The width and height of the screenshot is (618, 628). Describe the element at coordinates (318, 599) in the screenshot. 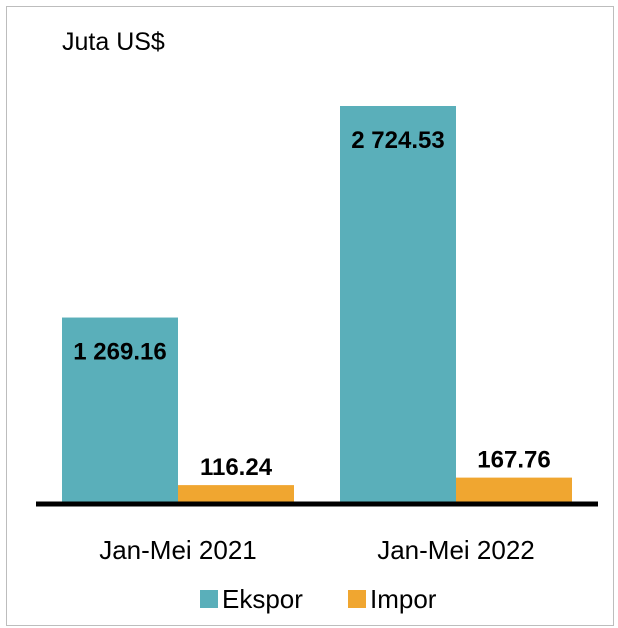

I see `legend: Ekspor Impor` at that location.